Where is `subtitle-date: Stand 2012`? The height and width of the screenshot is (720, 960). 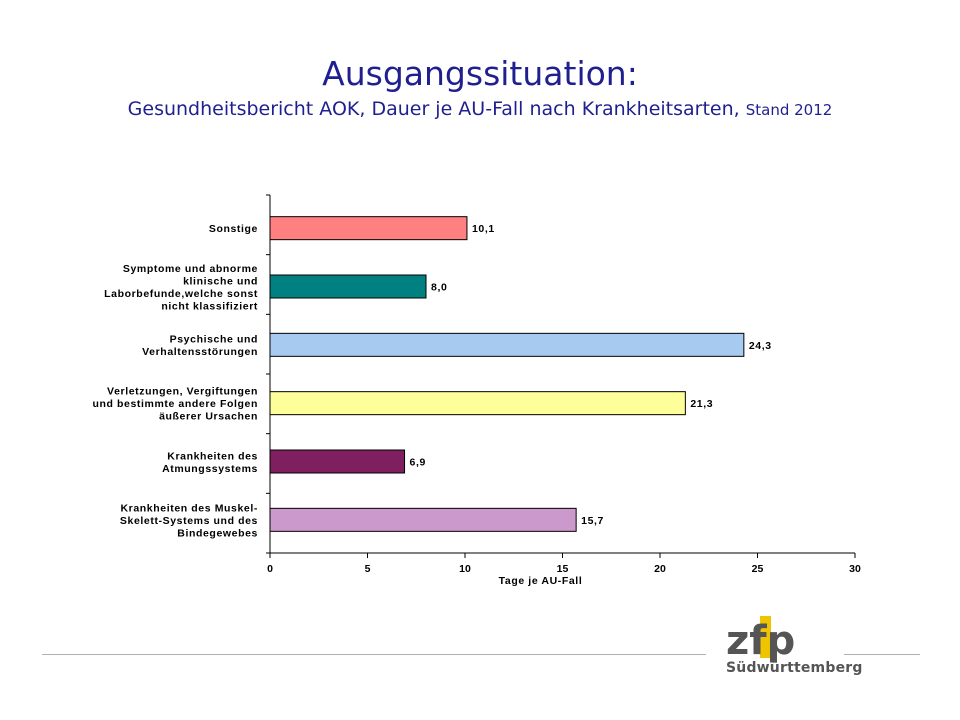 subtitle-date: Stand 2012 is located at coordinates (789, 110).